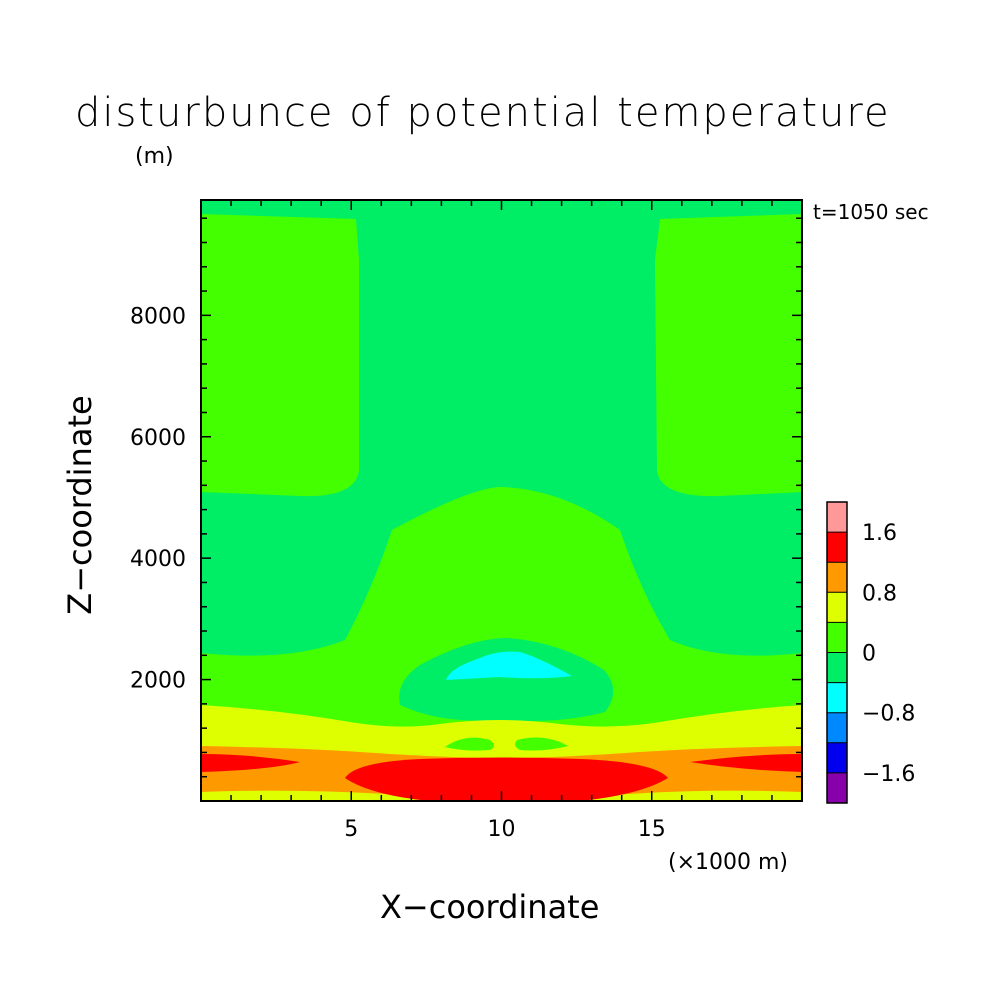  I want to click on field-hot-core-center, so click(506, 779).